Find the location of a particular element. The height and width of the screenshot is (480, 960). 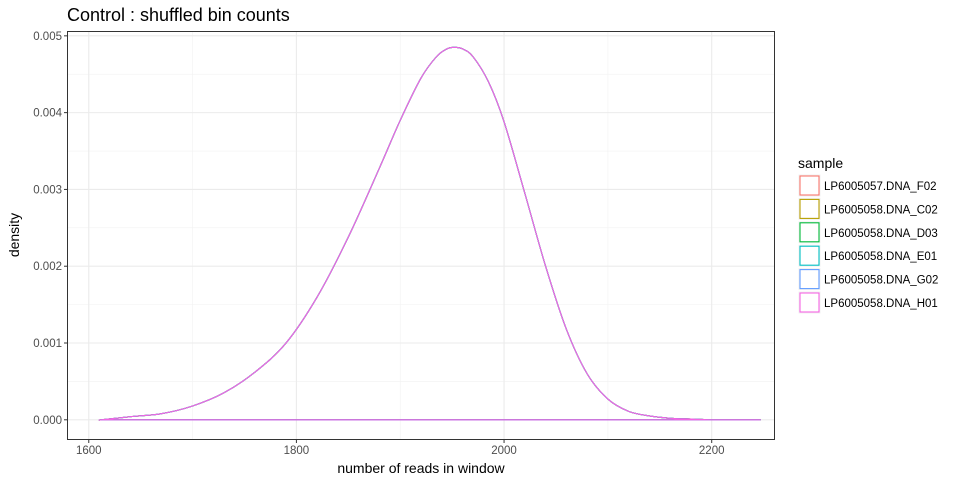

y-tick-label: 0.002 is located at coordinates (47, 267).